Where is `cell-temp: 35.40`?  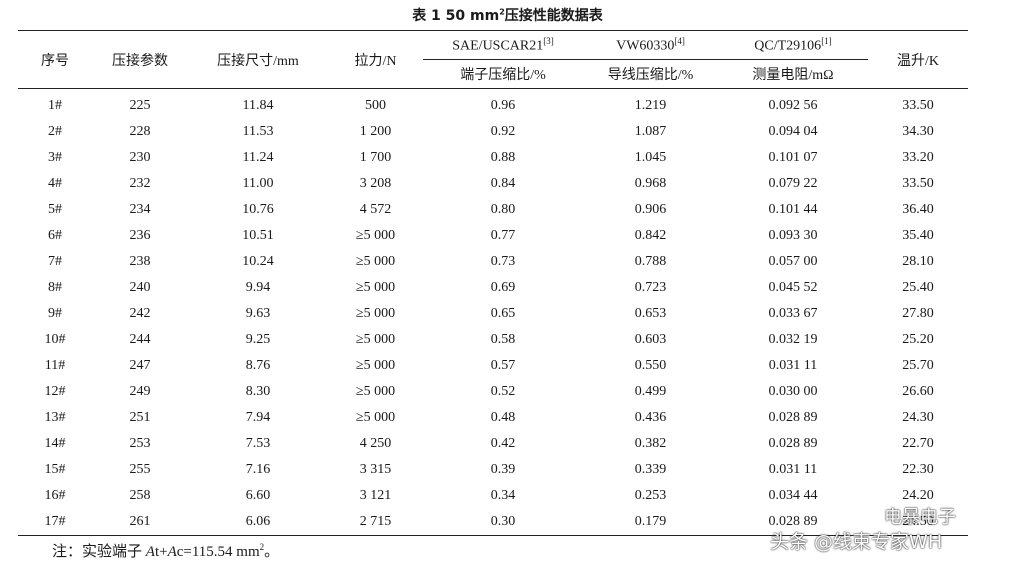 cell-temp: 35.40 is located at coordinates (918, 235).